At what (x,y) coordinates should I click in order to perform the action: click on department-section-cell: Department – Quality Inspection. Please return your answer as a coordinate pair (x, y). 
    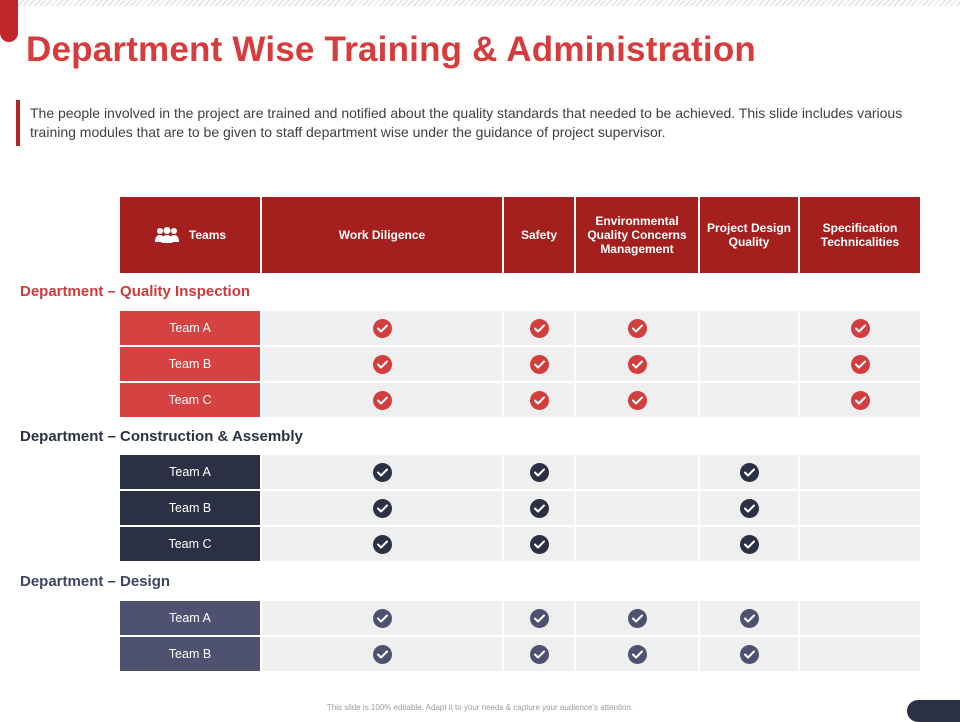
    Looking at the image, I should click on (470, 292).